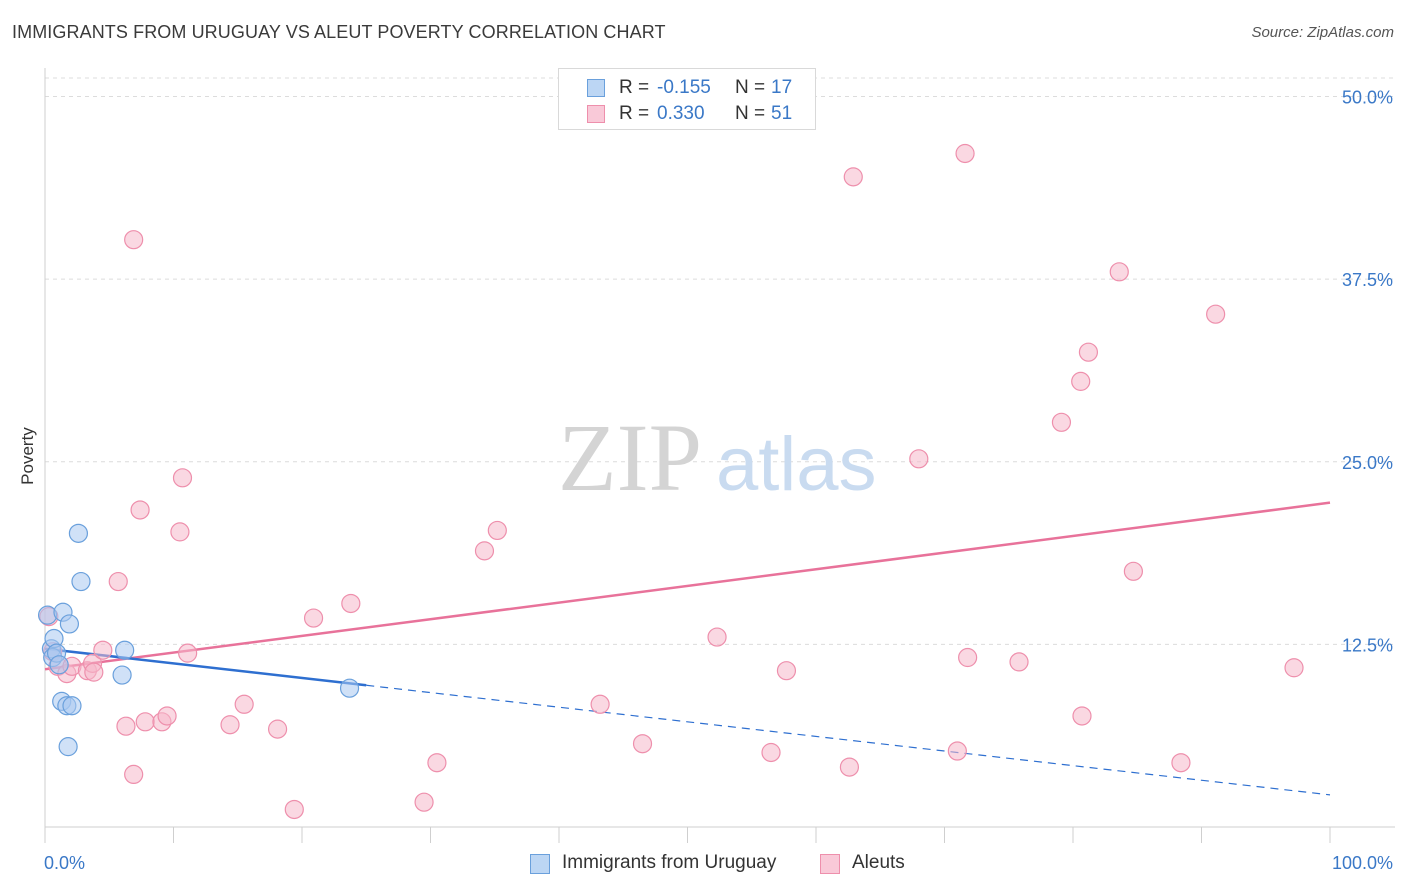  What do you see at coordinates (1367, 463) in the screenshot?
I see `y-tick-label: 25.0%` at bounding box center [1367, 463].